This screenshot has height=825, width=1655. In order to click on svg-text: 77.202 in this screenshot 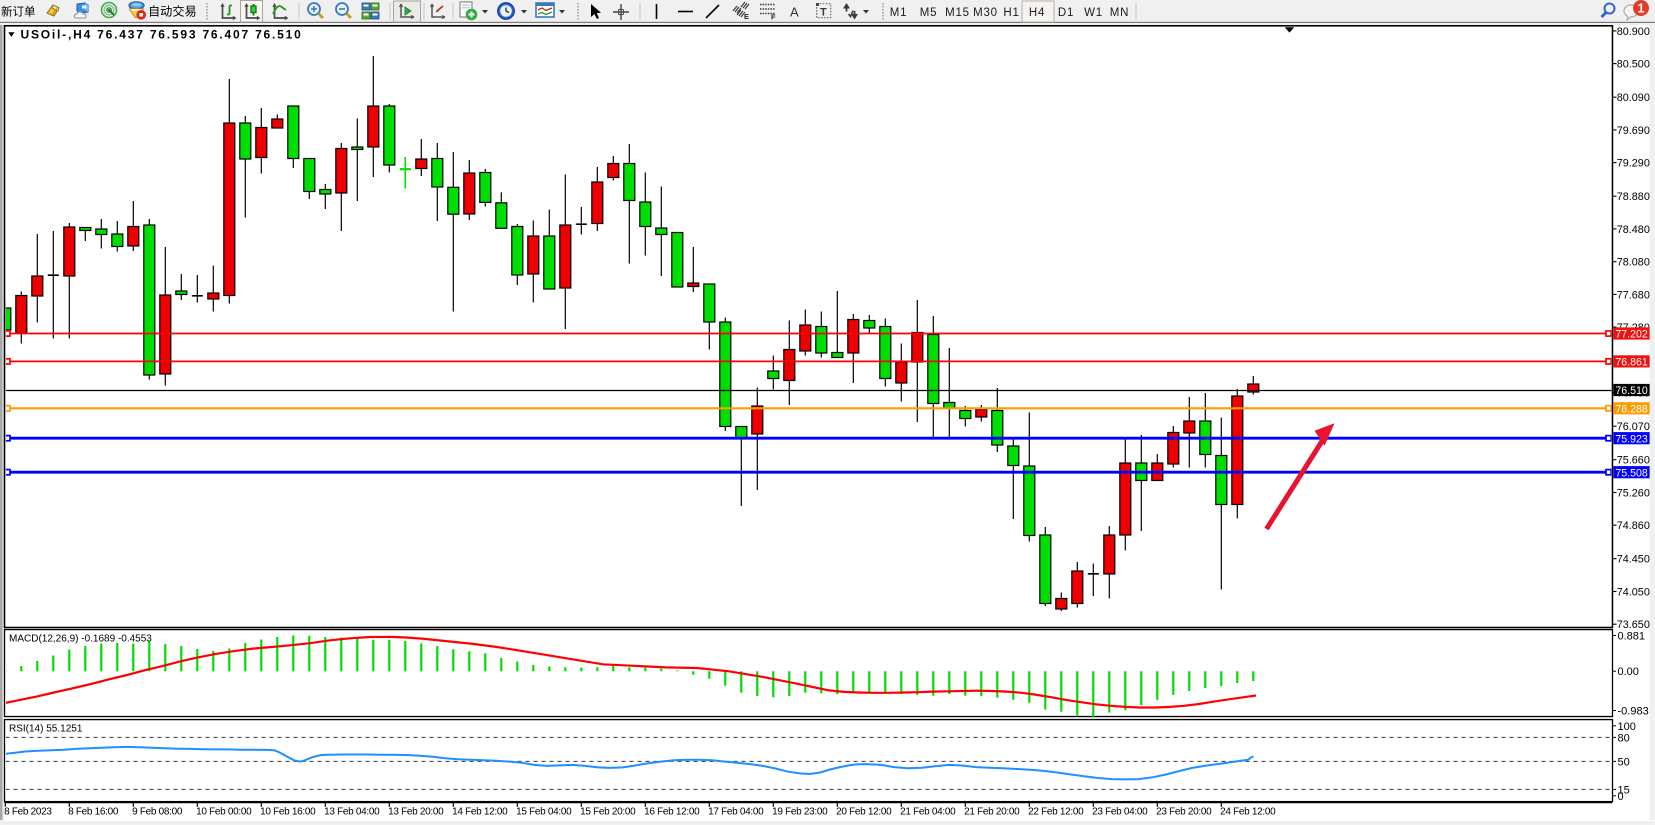, I will do `click(1631, 335)`.